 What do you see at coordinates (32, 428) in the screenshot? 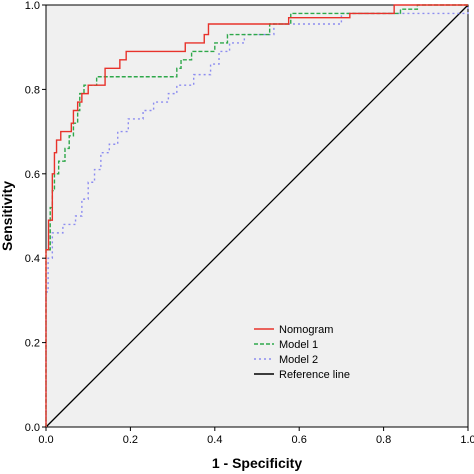
I see `y-tick-label: 0.0` at bounding box center [32, 428].